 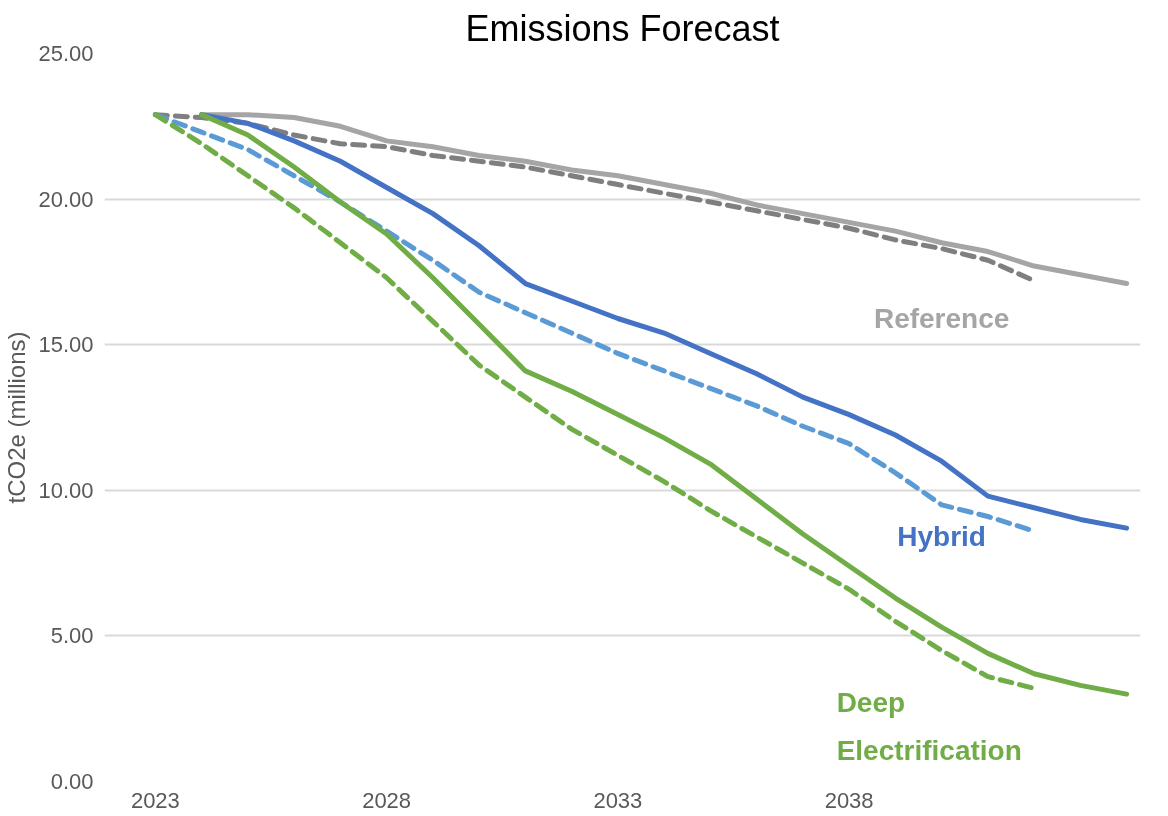 What do you see at coordinates (941, 318) in the screenshot?
I see `series-label: Reference` at bounding box center [941, 318].